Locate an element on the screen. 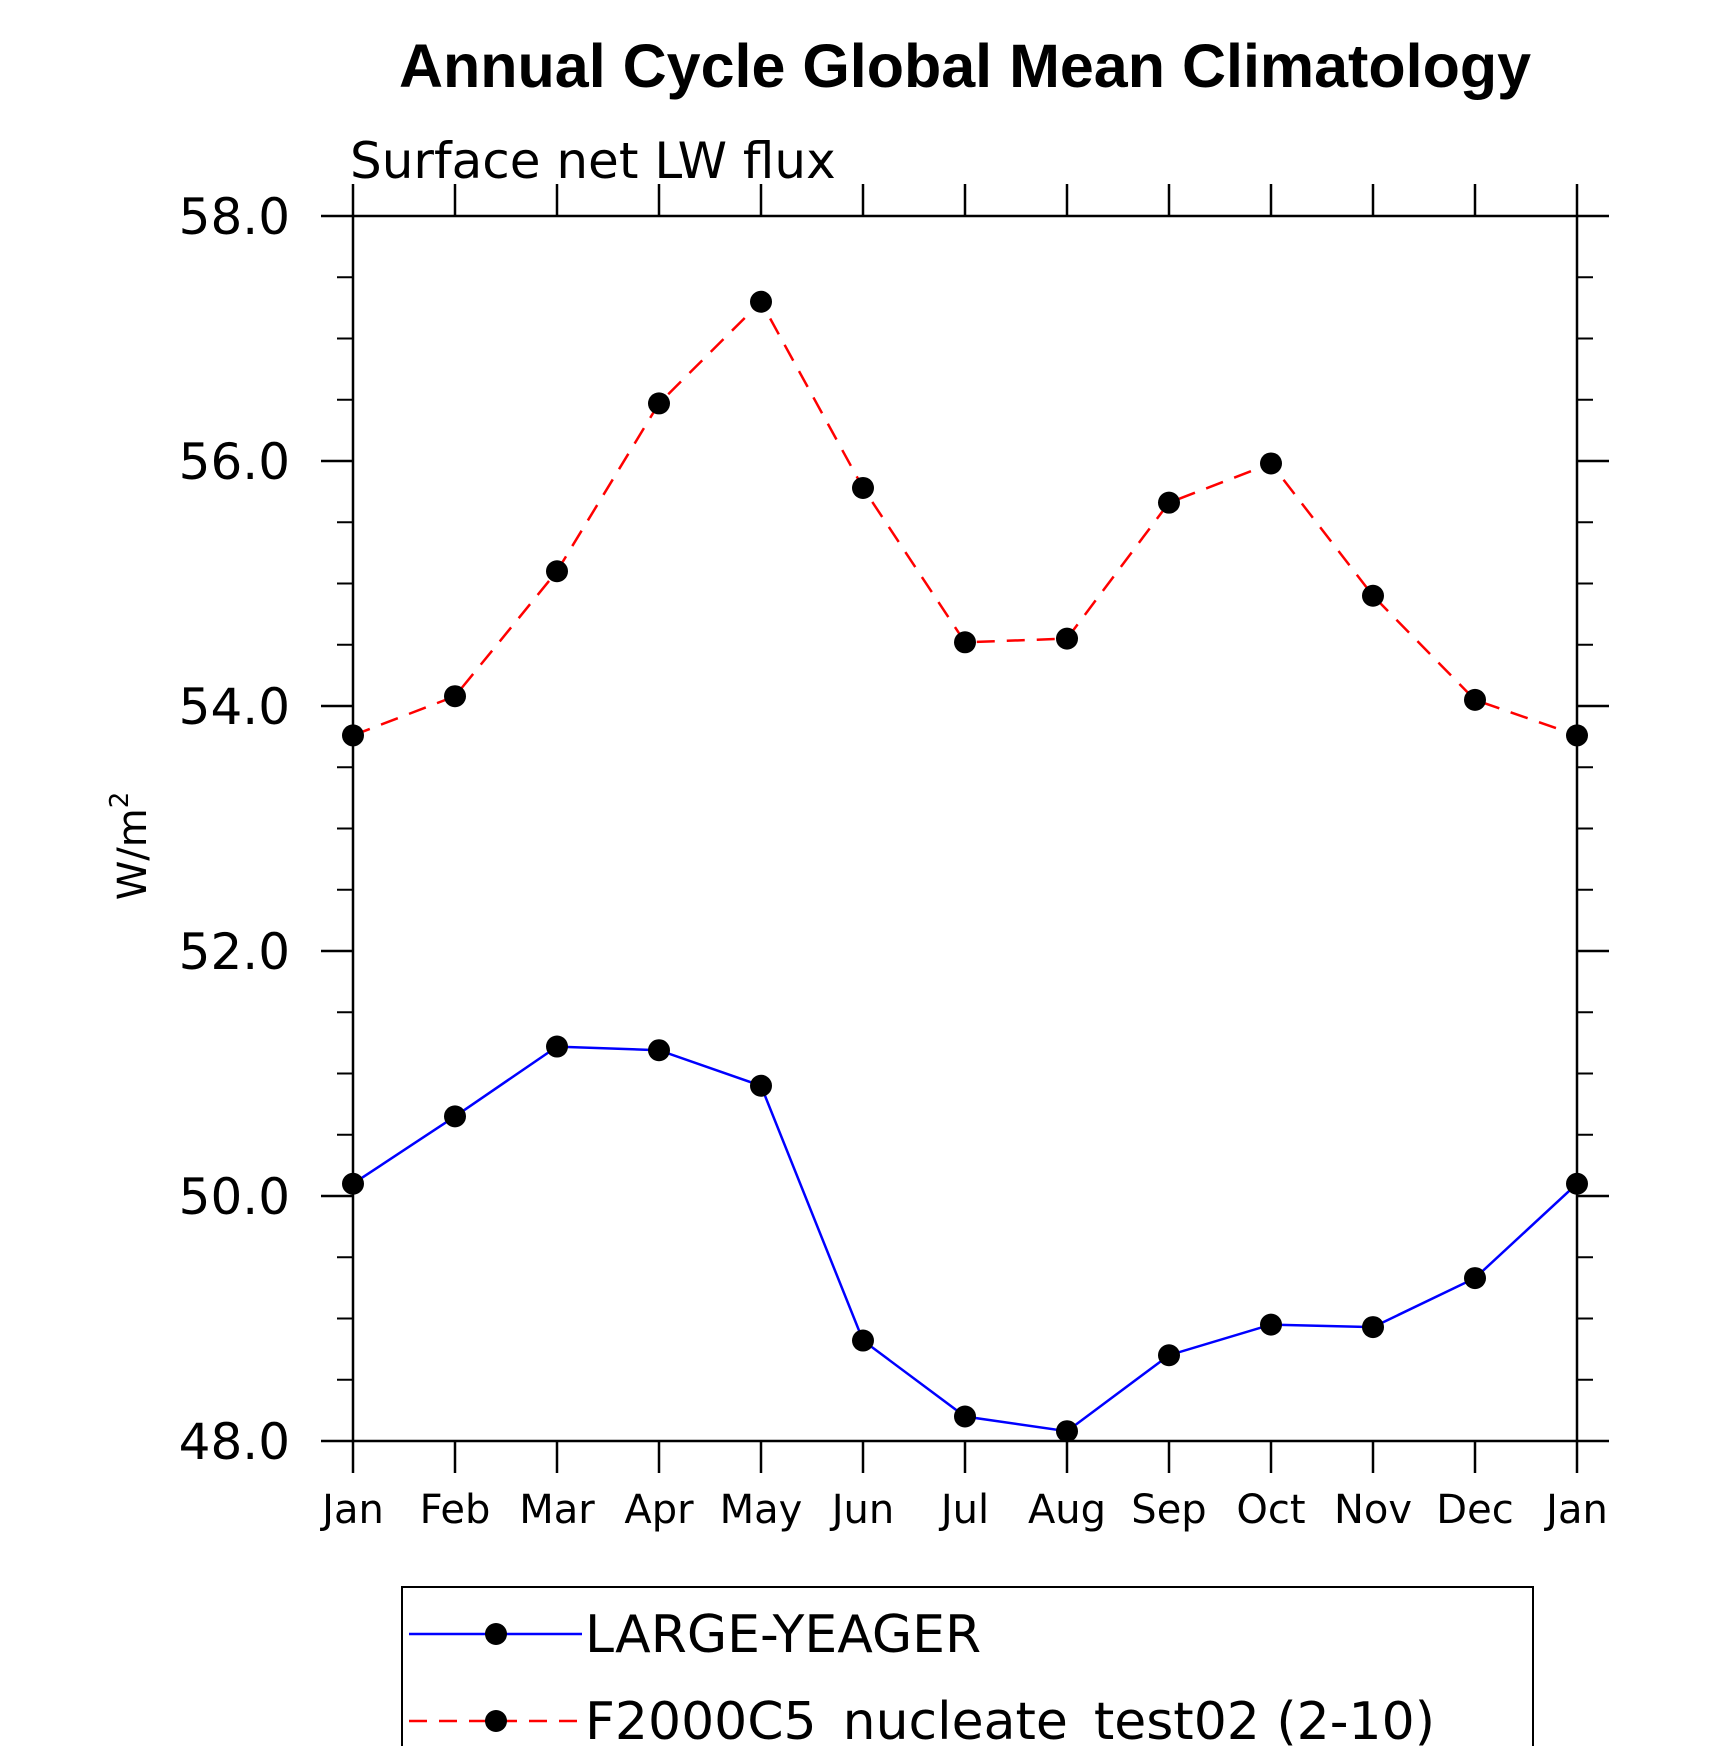 Image resolution: width=1710 pixels, height=1746 pixels. chart-title: Annual Cycle Global Mean Climatology is located at coordinates (965, 66).